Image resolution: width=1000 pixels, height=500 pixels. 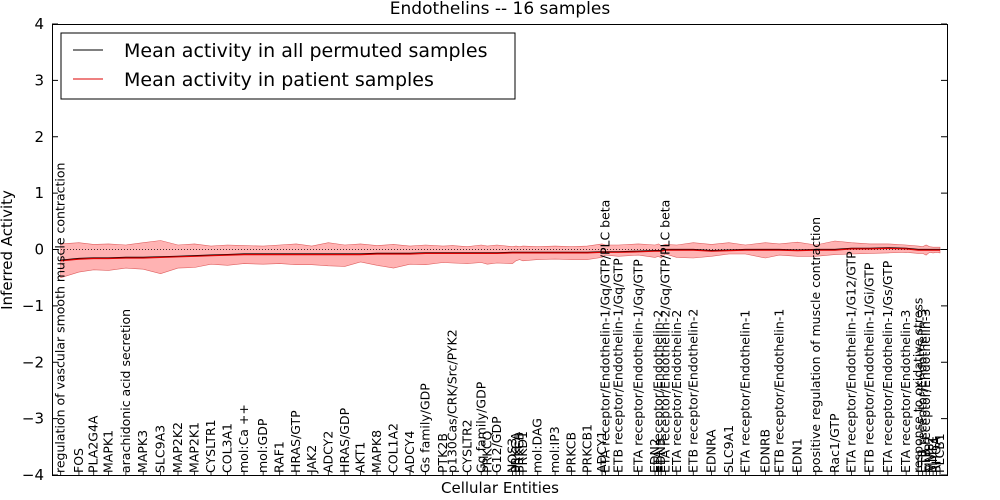 I want to click on x-tick-label: PTK2B, so click(x=442, y=453).